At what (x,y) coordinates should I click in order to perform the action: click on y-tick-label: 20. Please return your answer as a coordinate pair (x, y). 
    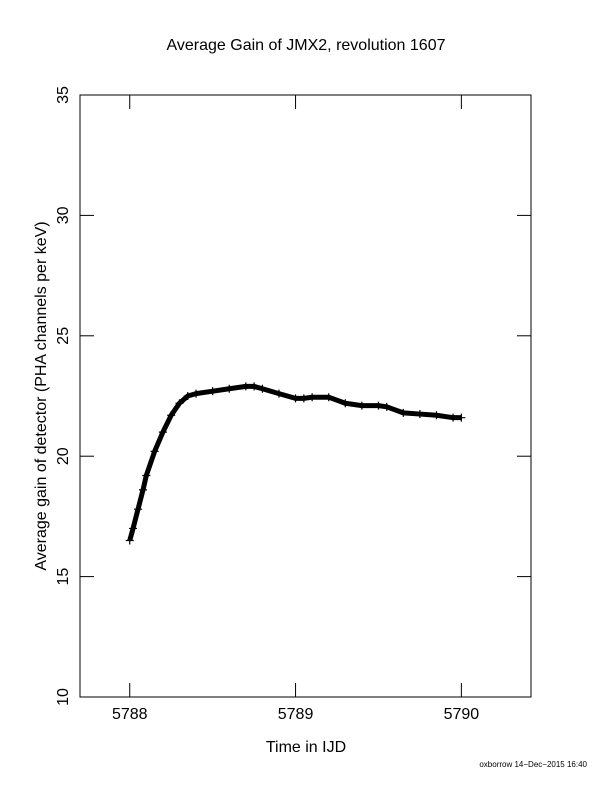
    Looking at the image, I should click on (63, 456).